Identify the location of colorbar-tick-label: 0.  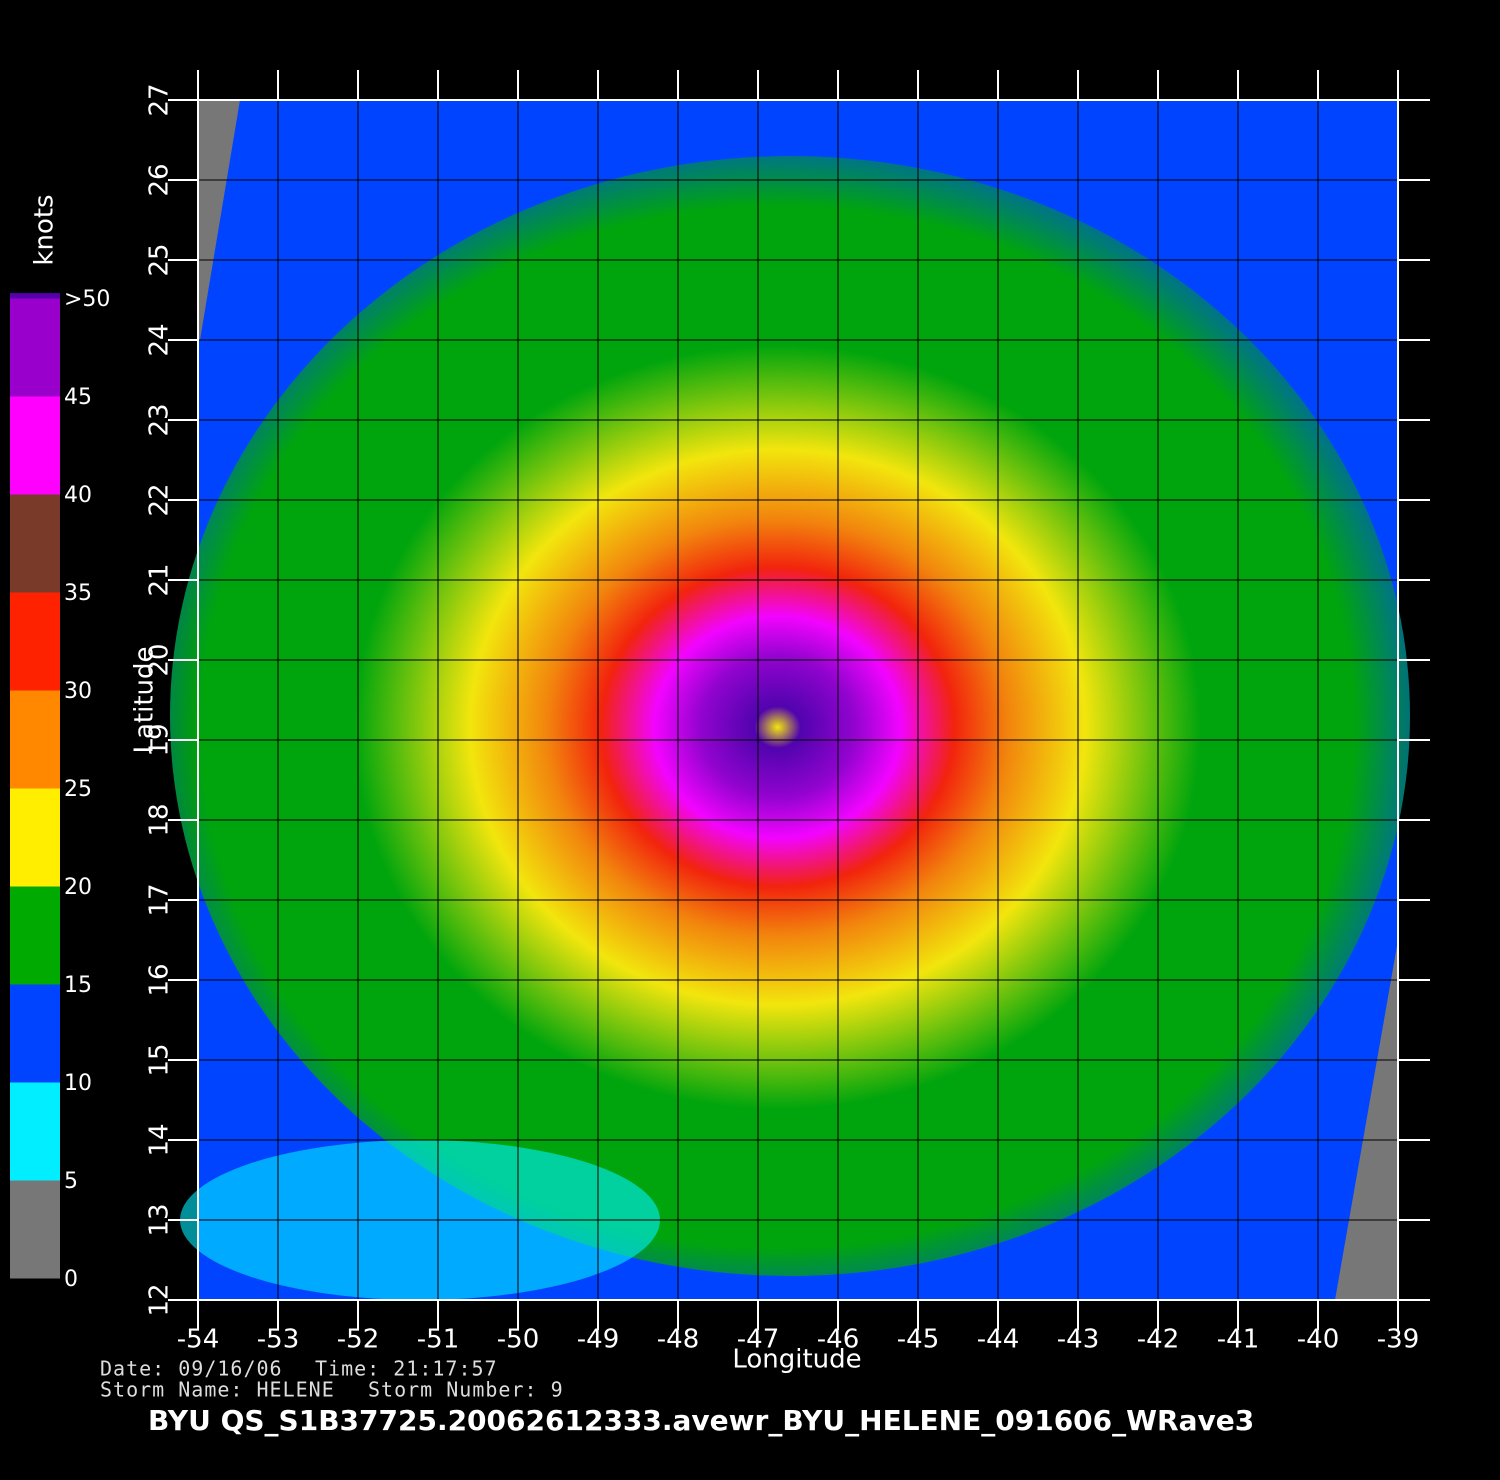
(71, 1279).